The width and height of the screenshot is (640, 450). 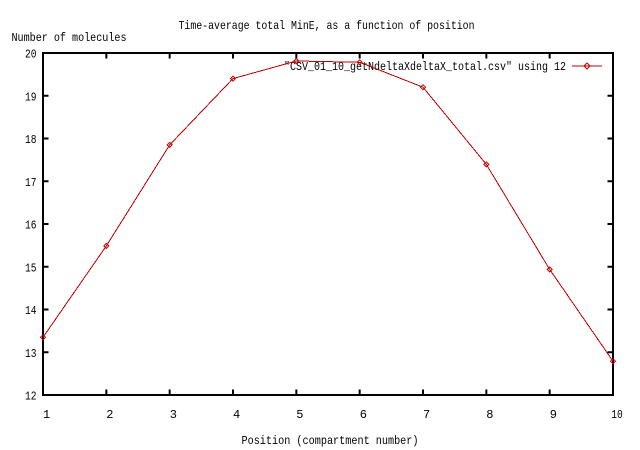 What do you see at coordinates (299, 415) in the screenshot?
I see `svg-text: 5` at bounding box center [299, 415].